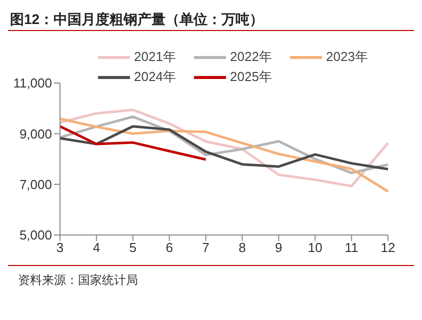 The height and width of the screenshot is (320, 422). I want to click on x-tick-label: 12, so click(388, 248).